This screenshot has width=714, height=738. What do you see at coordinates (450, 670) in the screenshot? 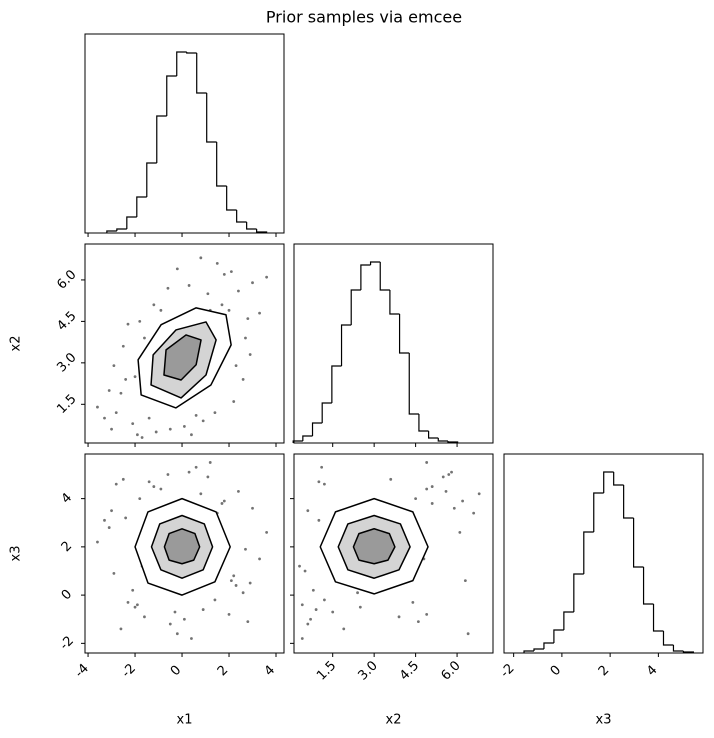
I see `x-tick-label: 6.0` at bounding box center [450, 670].